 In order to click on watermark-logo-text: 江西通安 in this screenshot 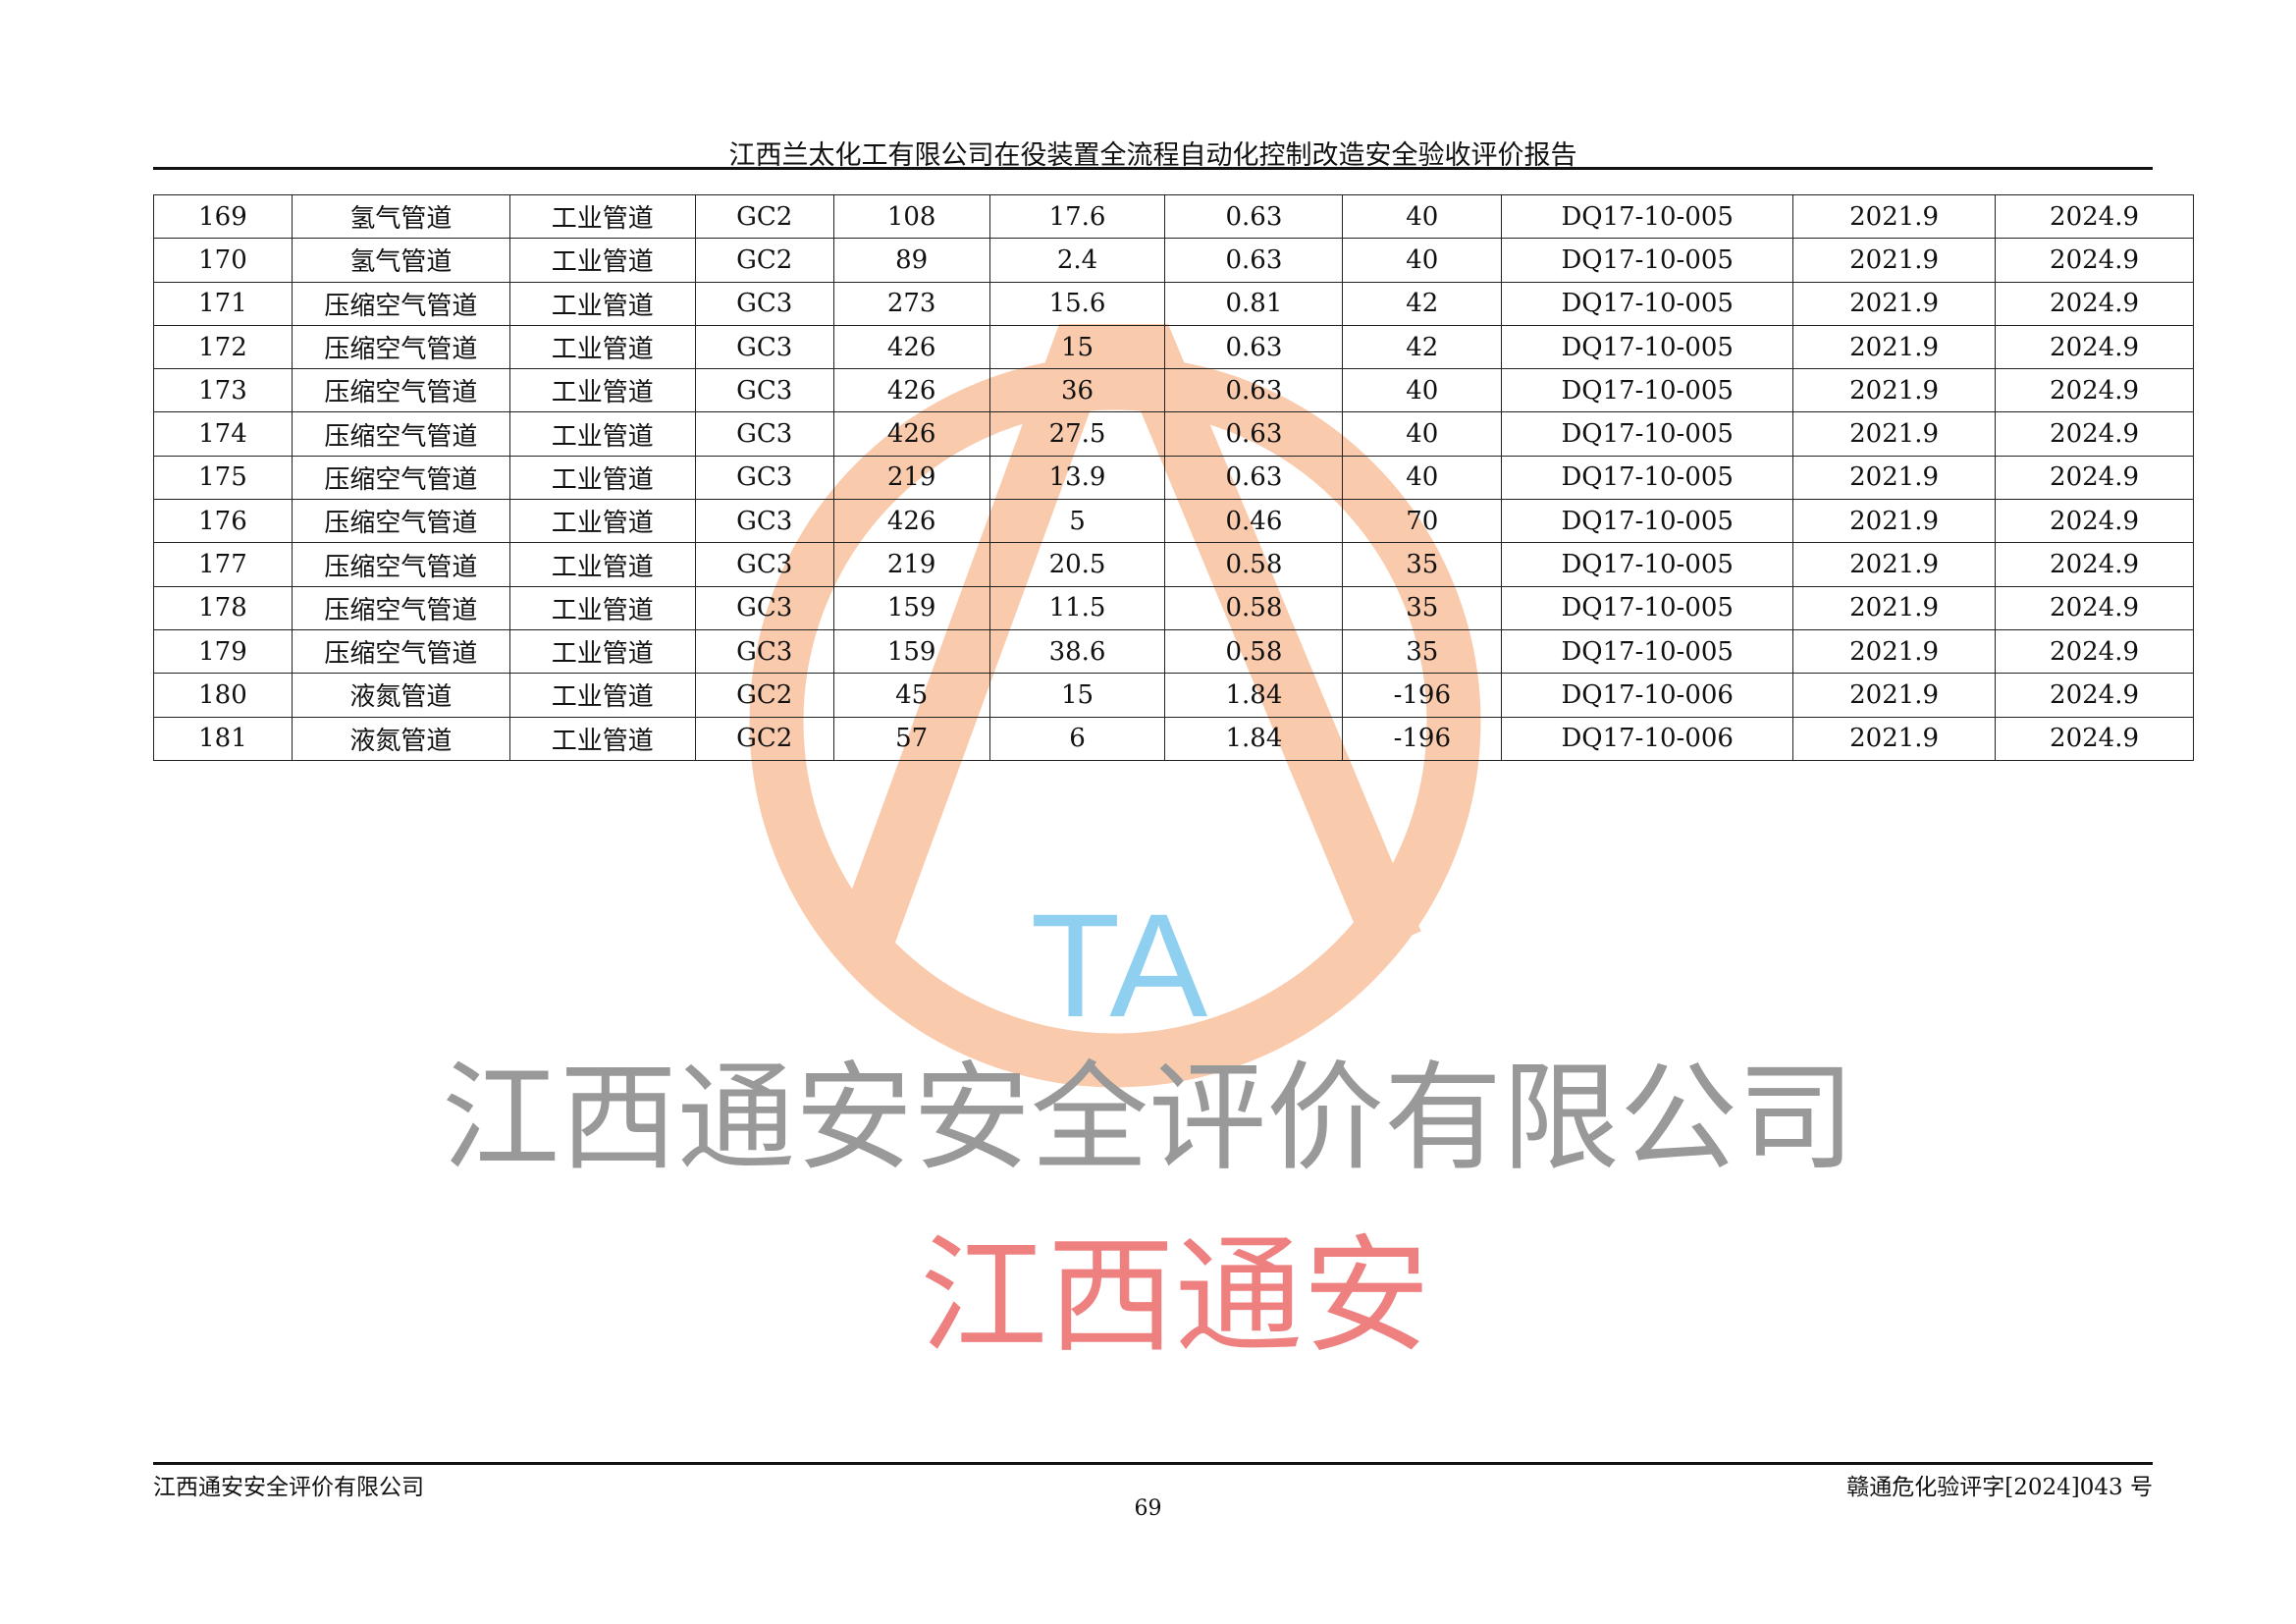, I will do `click(1175, 1296)`.